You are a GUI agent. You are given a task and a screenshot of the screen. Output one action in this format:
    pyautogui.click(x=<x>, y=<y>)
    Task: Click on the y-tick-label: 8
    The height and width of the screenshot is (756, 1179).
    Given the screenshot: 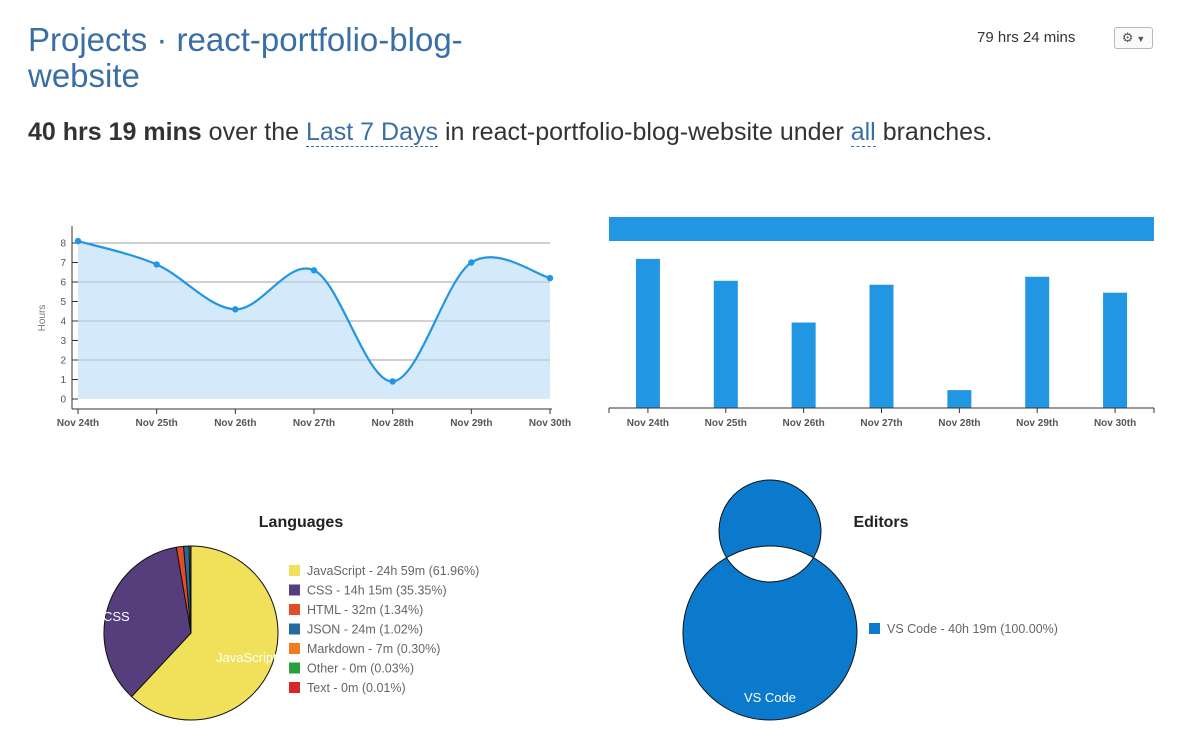 What is the action you would take?
    pyautogui.click(x=63, y=244)
    